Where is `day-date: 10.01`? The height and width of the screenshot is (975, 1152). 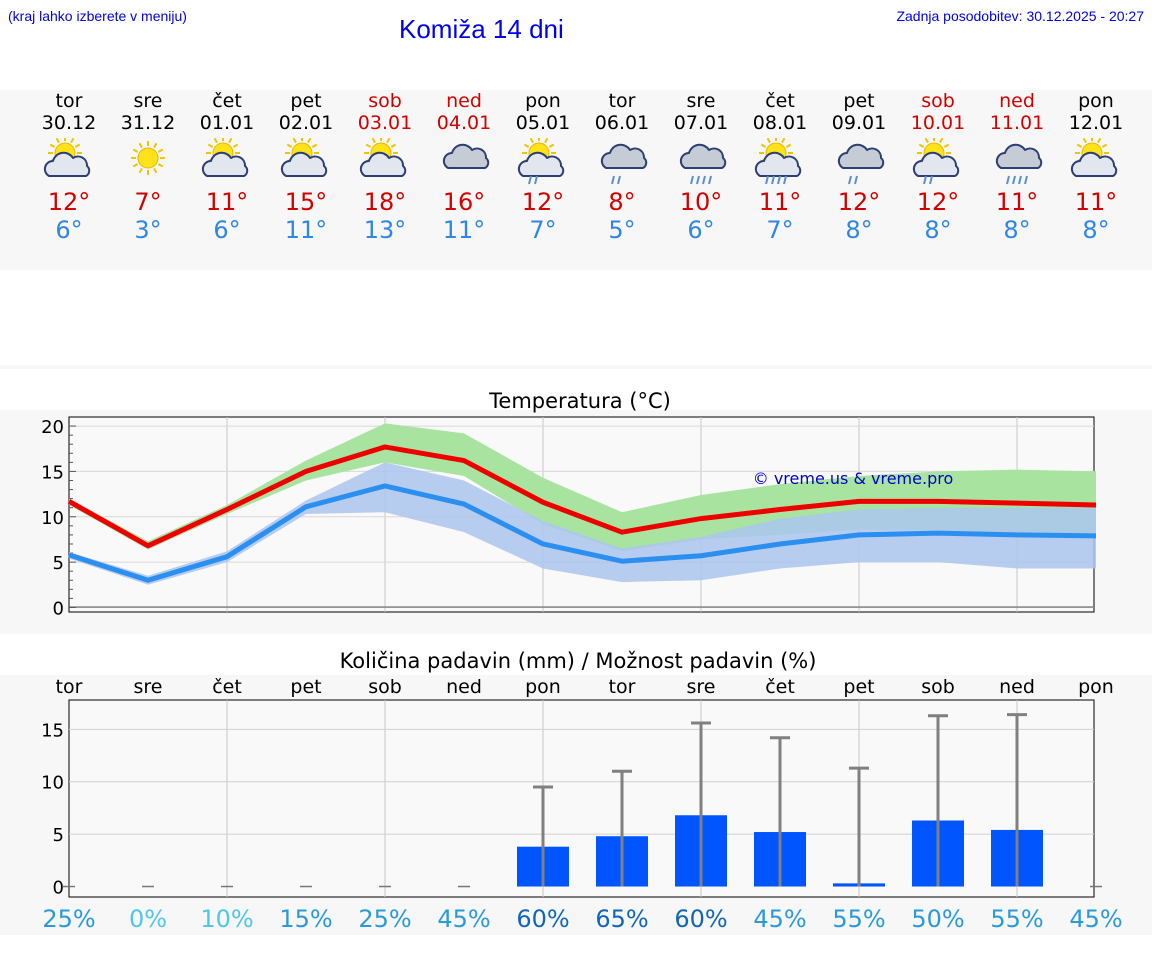
day-date: 10.01 is located at coordinates (938, 123).